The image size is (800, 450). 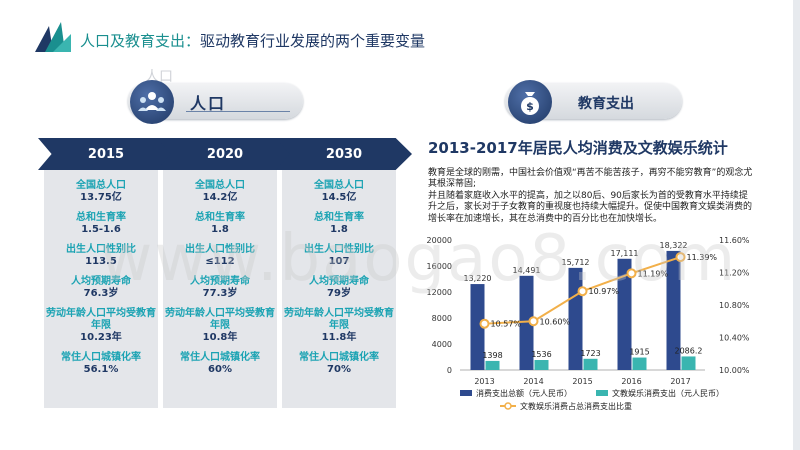 I want to click on bar-culture-2013, so click(x=492, y=365).